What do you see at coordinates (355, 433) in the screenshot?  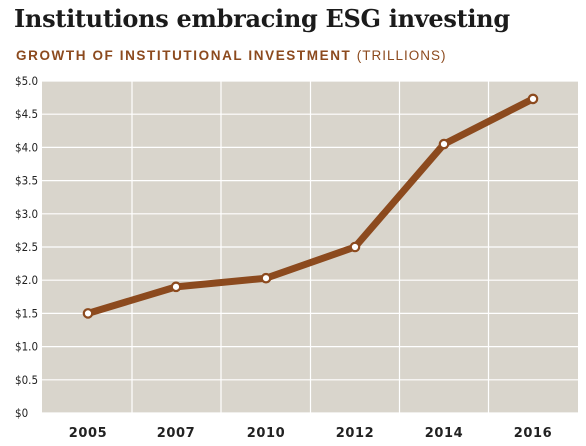 I see `x-tick-label: 2012` at bounding box center [355, 433].